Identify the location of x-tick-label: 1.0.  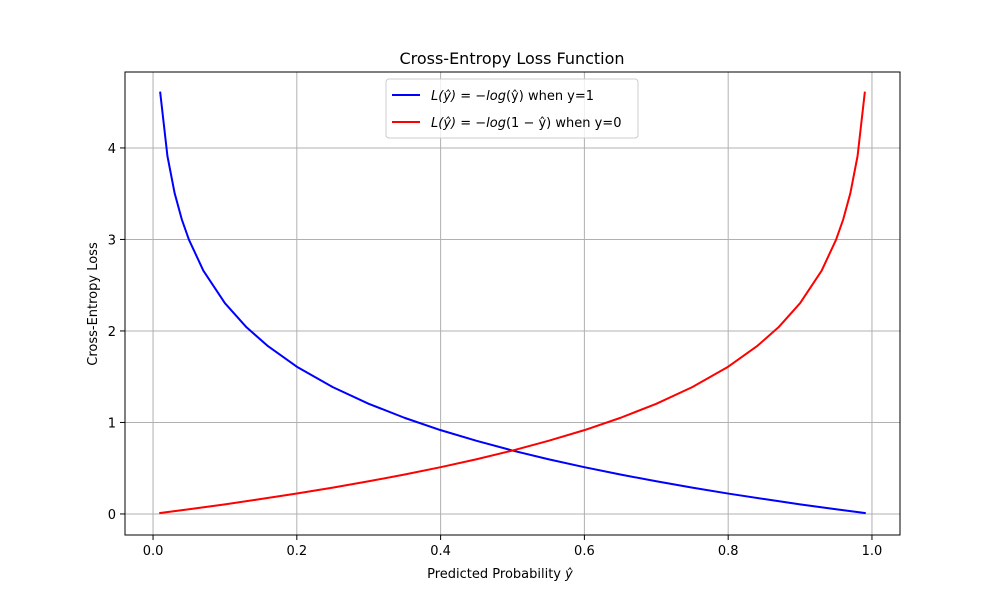
(872, 551).